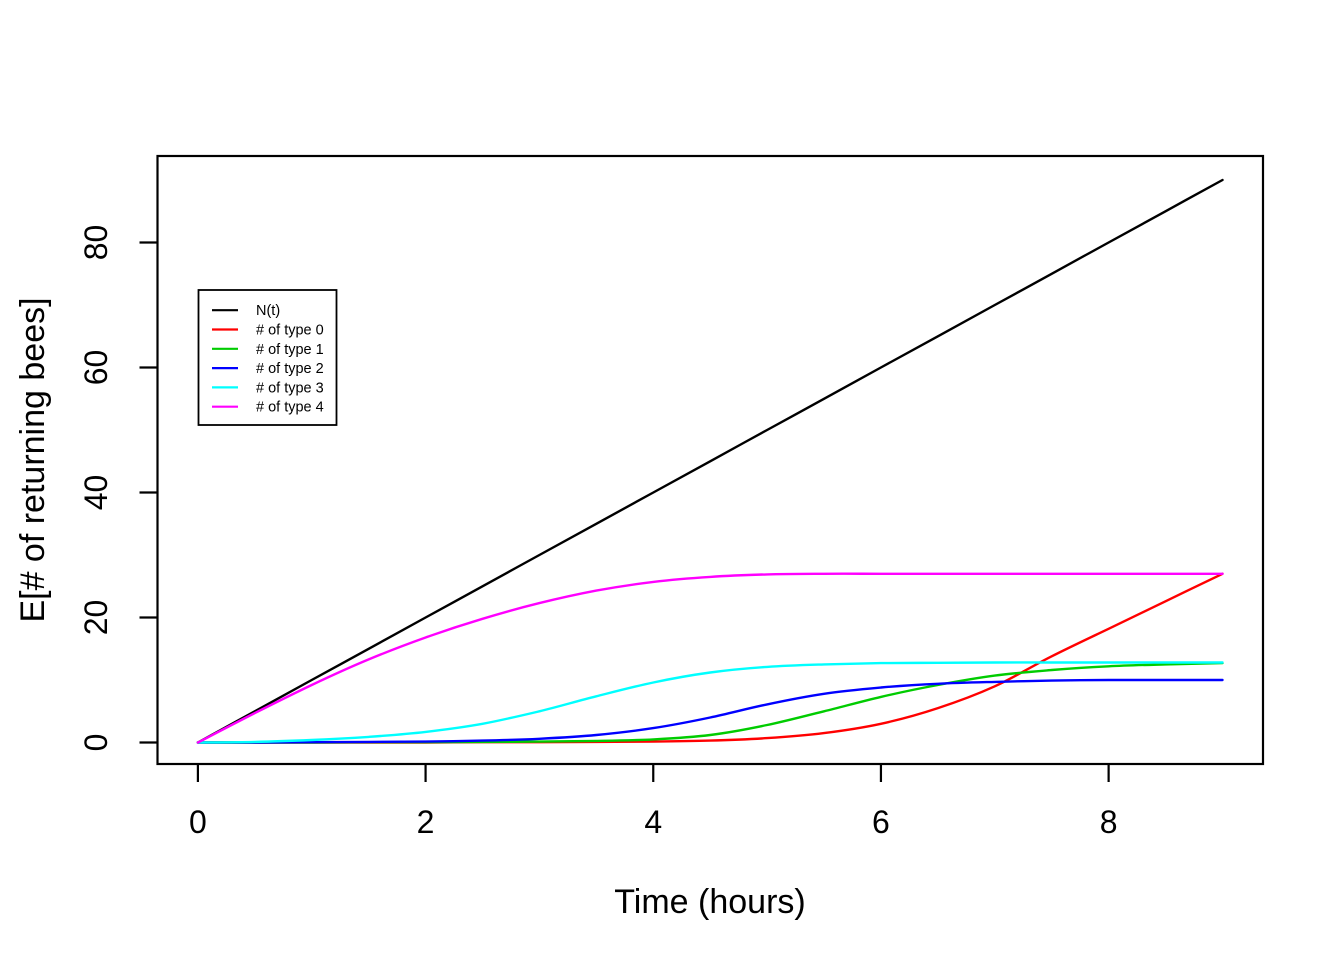 The image size is (1344, 960). I want to click on legend-item: # of type 0, so click(268, 331).